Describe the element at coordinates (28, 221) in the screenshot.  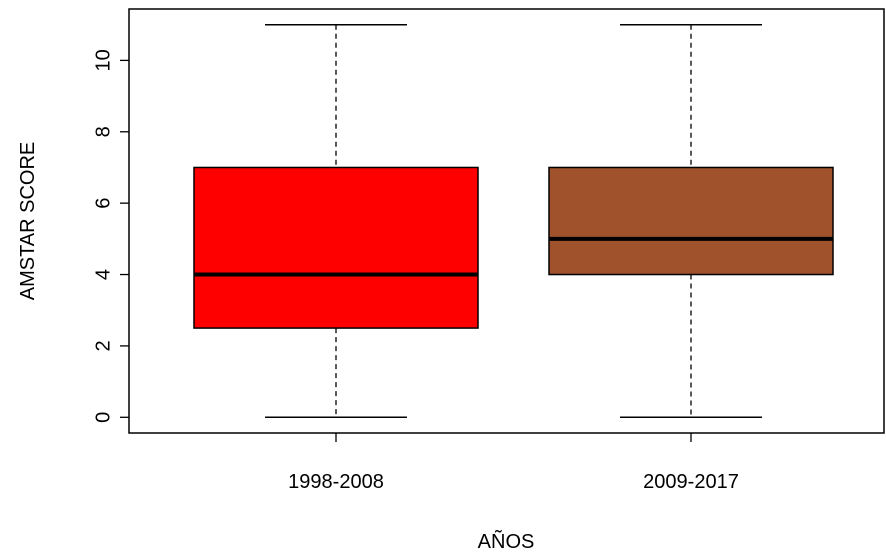
I see `y-axis-label: AMSTAR SCORE` at that location.